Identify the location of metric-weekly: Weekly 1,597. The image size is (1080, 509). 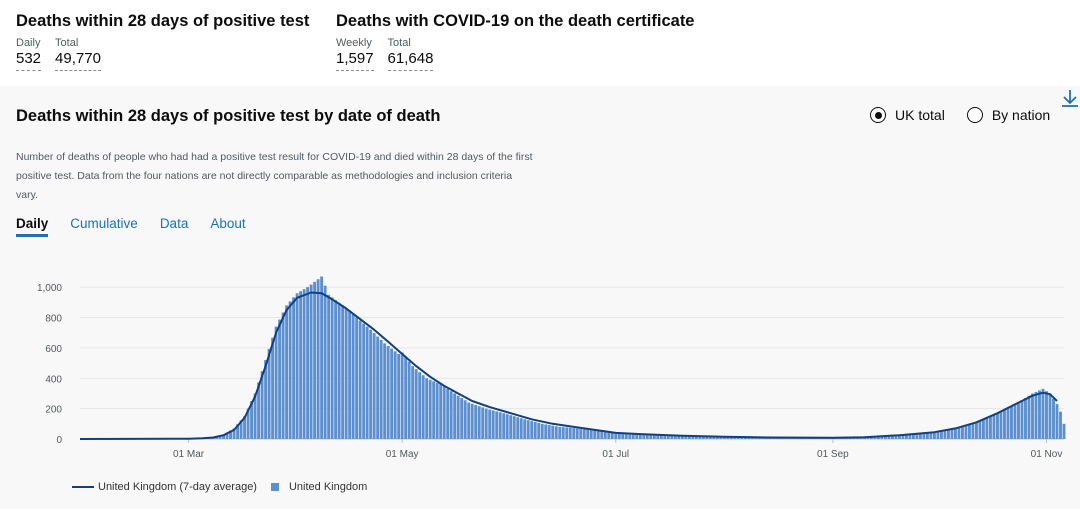
(355, 54).